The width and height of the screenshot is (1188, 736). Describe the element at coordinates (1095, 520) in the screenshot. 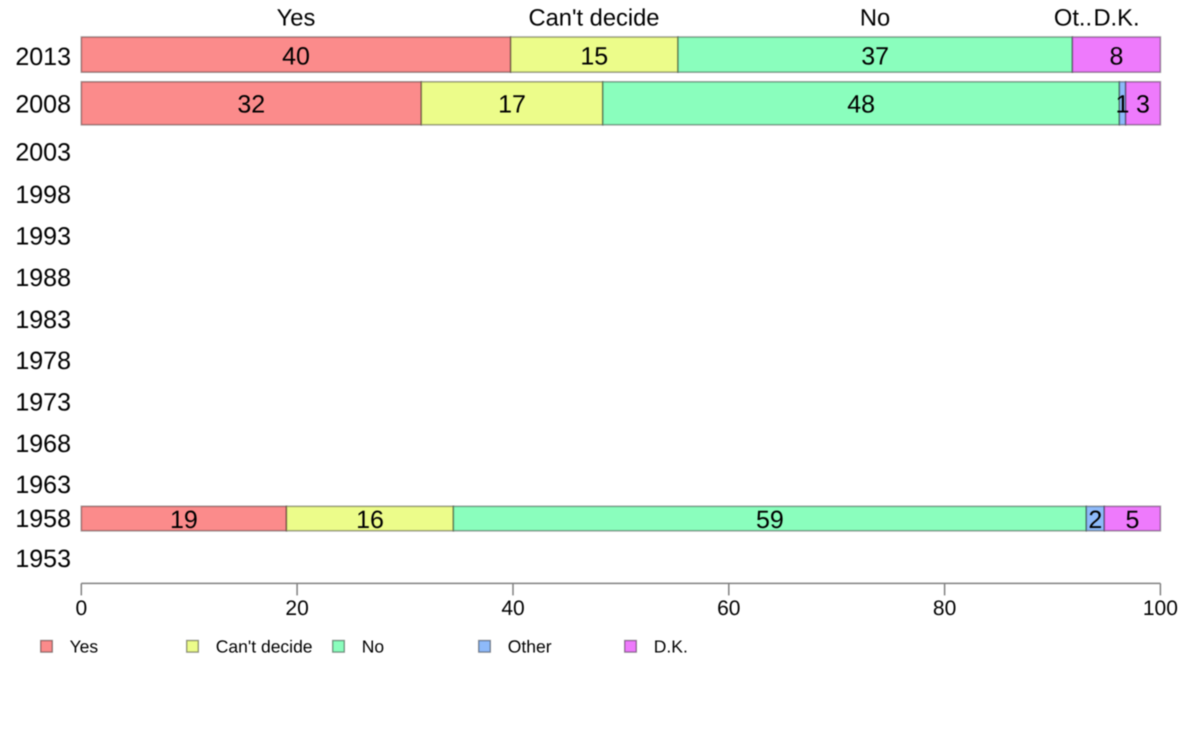

I see `svg-text: 2` at that location.